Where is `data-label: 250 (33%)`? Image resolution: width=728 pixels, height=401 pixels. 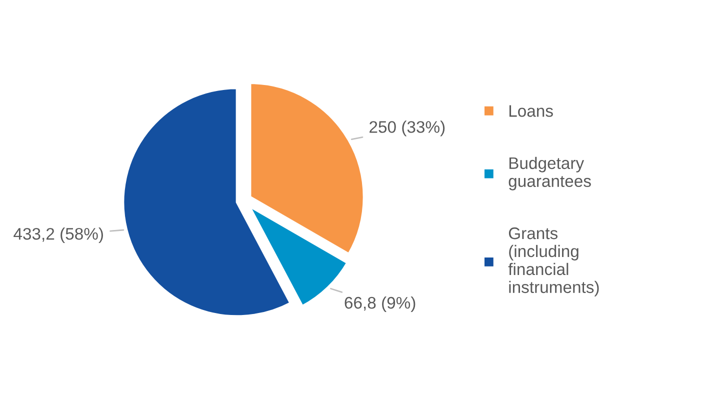 data-label: 250 (33%) is located at coordinates (407, 128).